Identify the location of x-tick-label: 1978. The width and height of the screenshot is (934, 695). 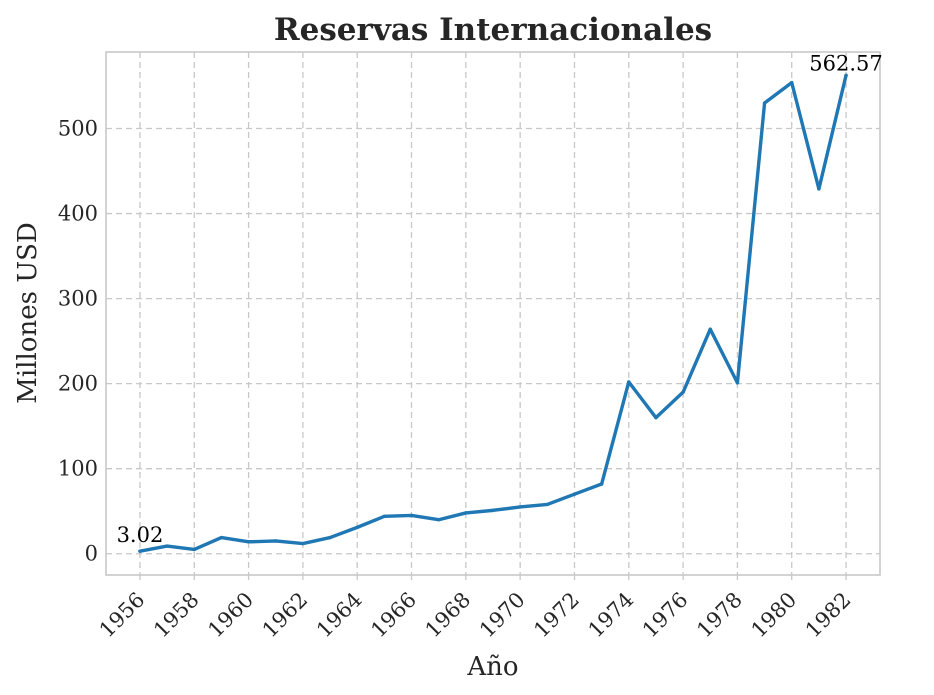
(719, 615).